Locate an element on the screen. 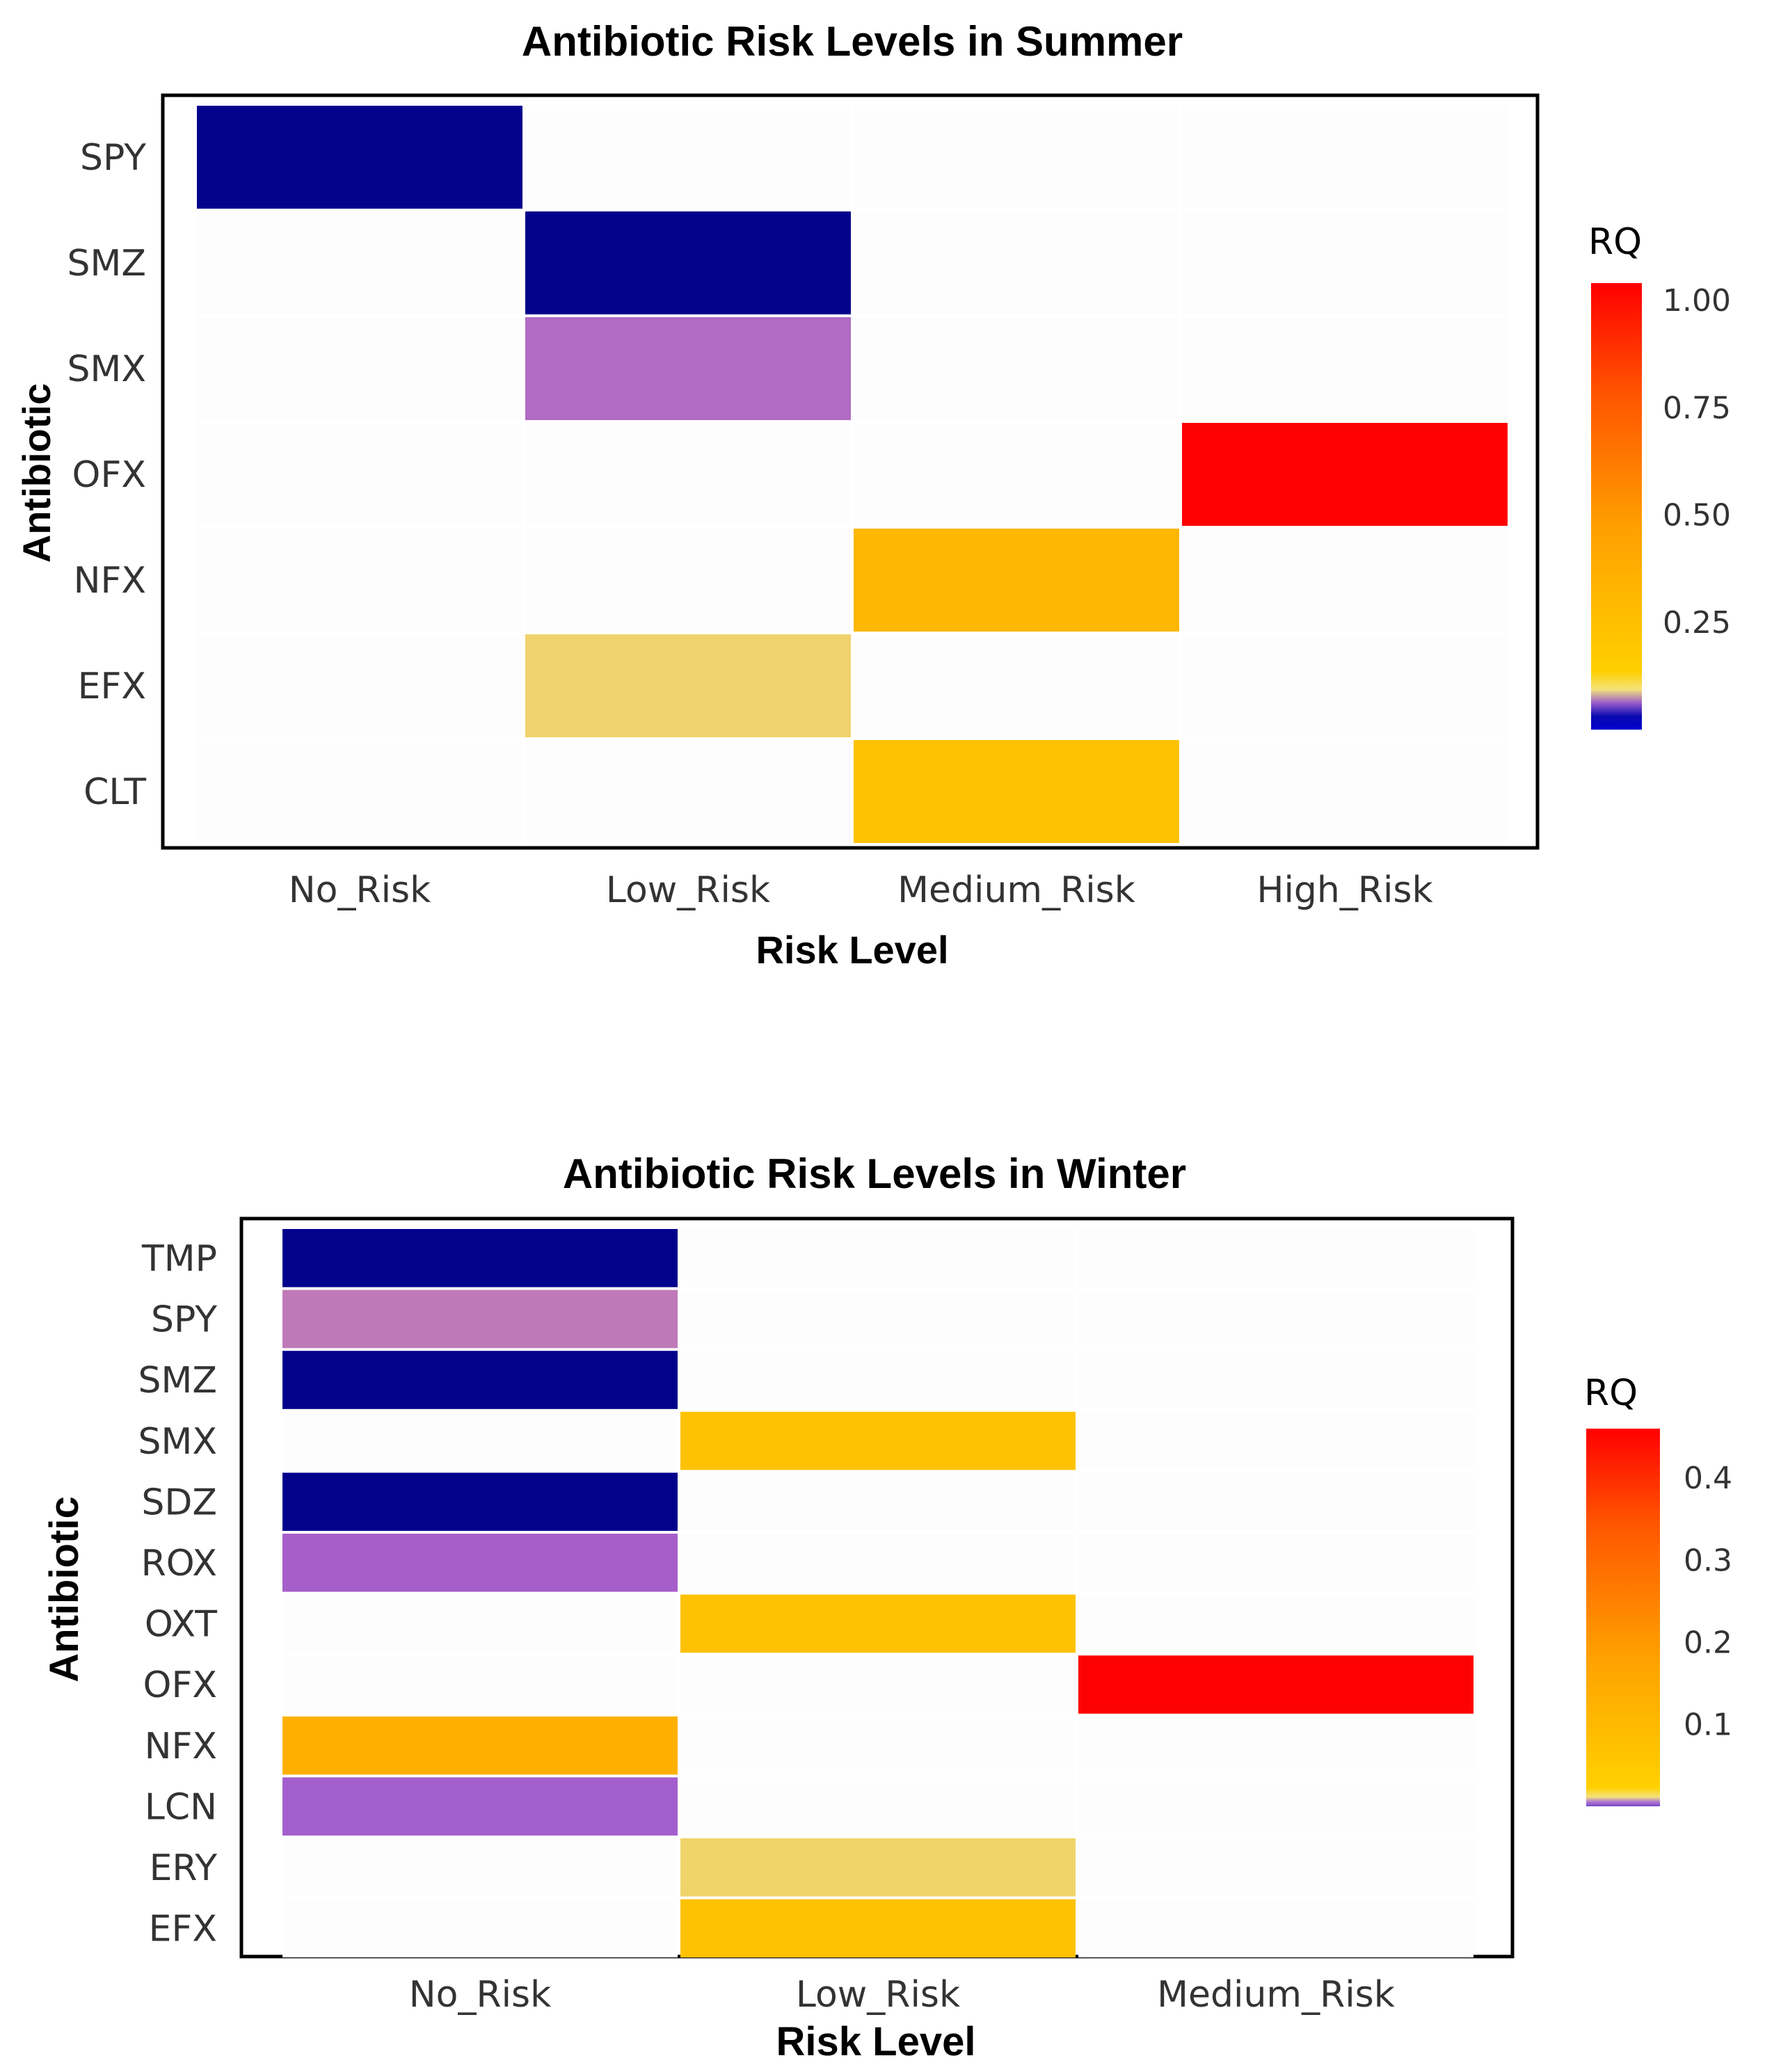 The image size is (1765, 2072). winter-cell-smx-low-risk is located at coordinates (878, 1440).